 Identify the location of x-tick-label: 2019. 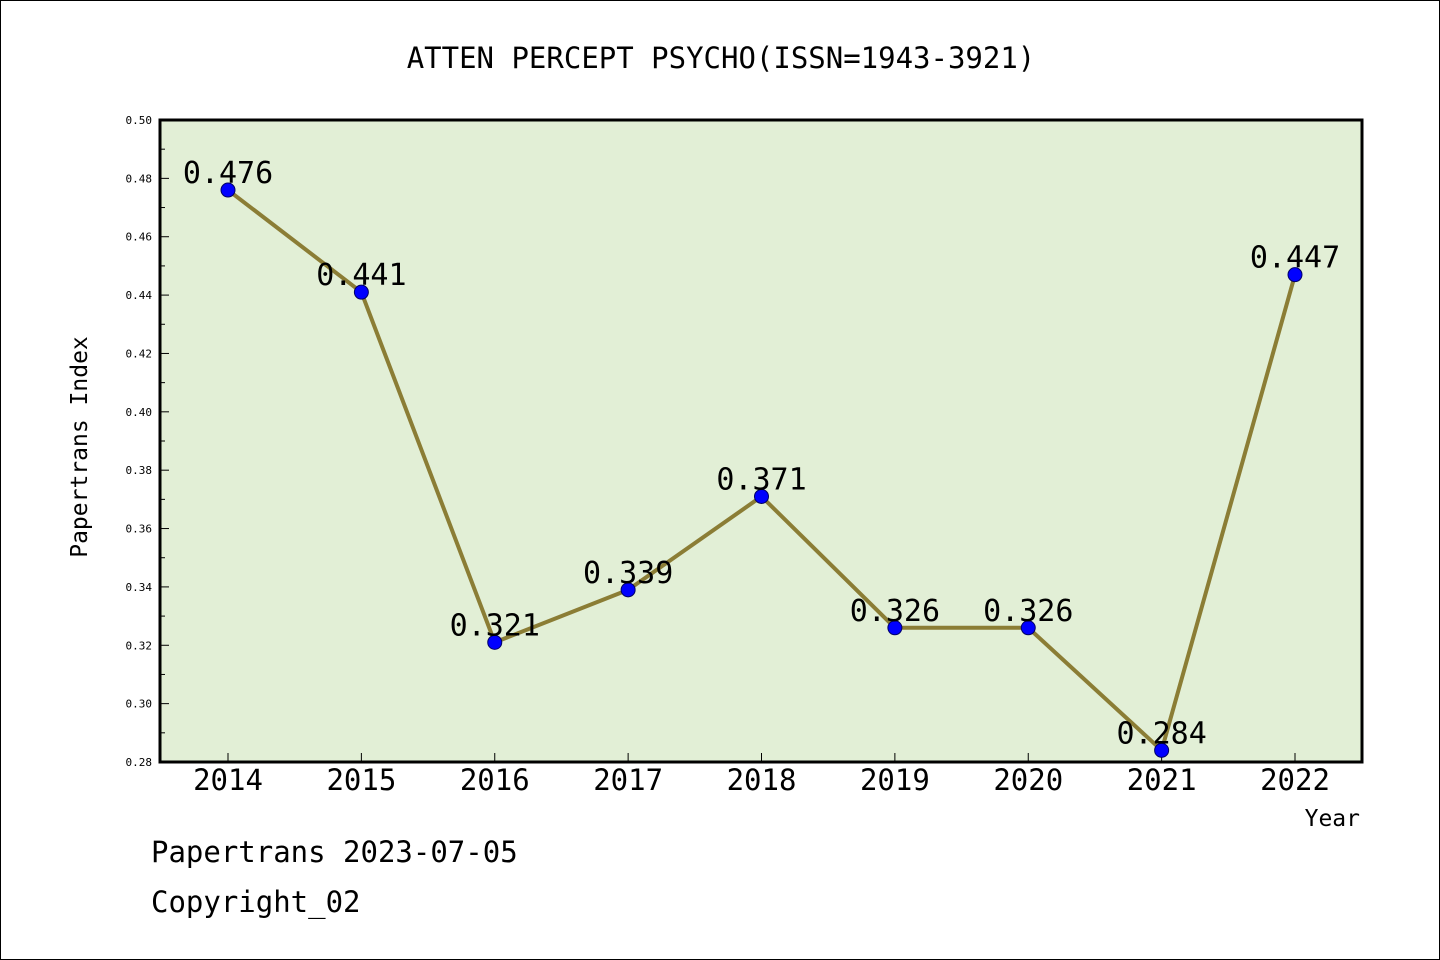
(895, 780).